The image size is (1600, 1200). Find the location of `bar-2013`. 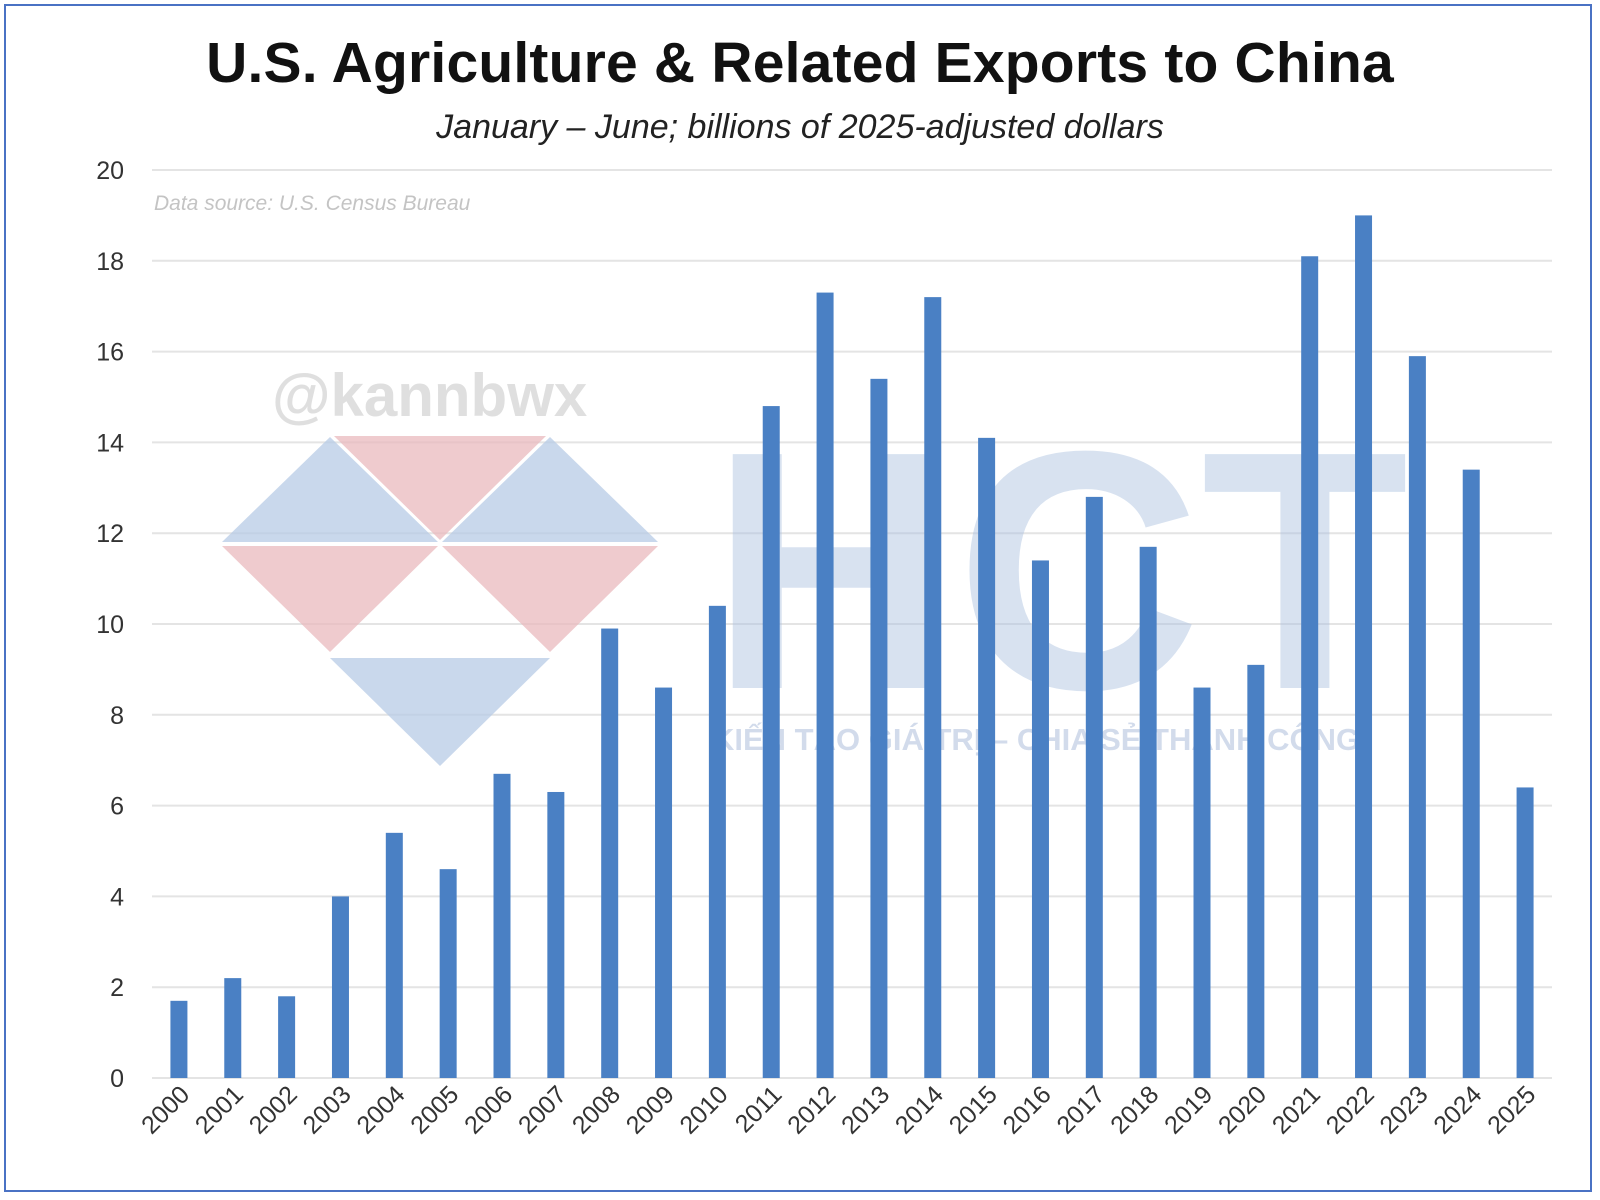

bar-2013 is located at coordinates (879, 728).